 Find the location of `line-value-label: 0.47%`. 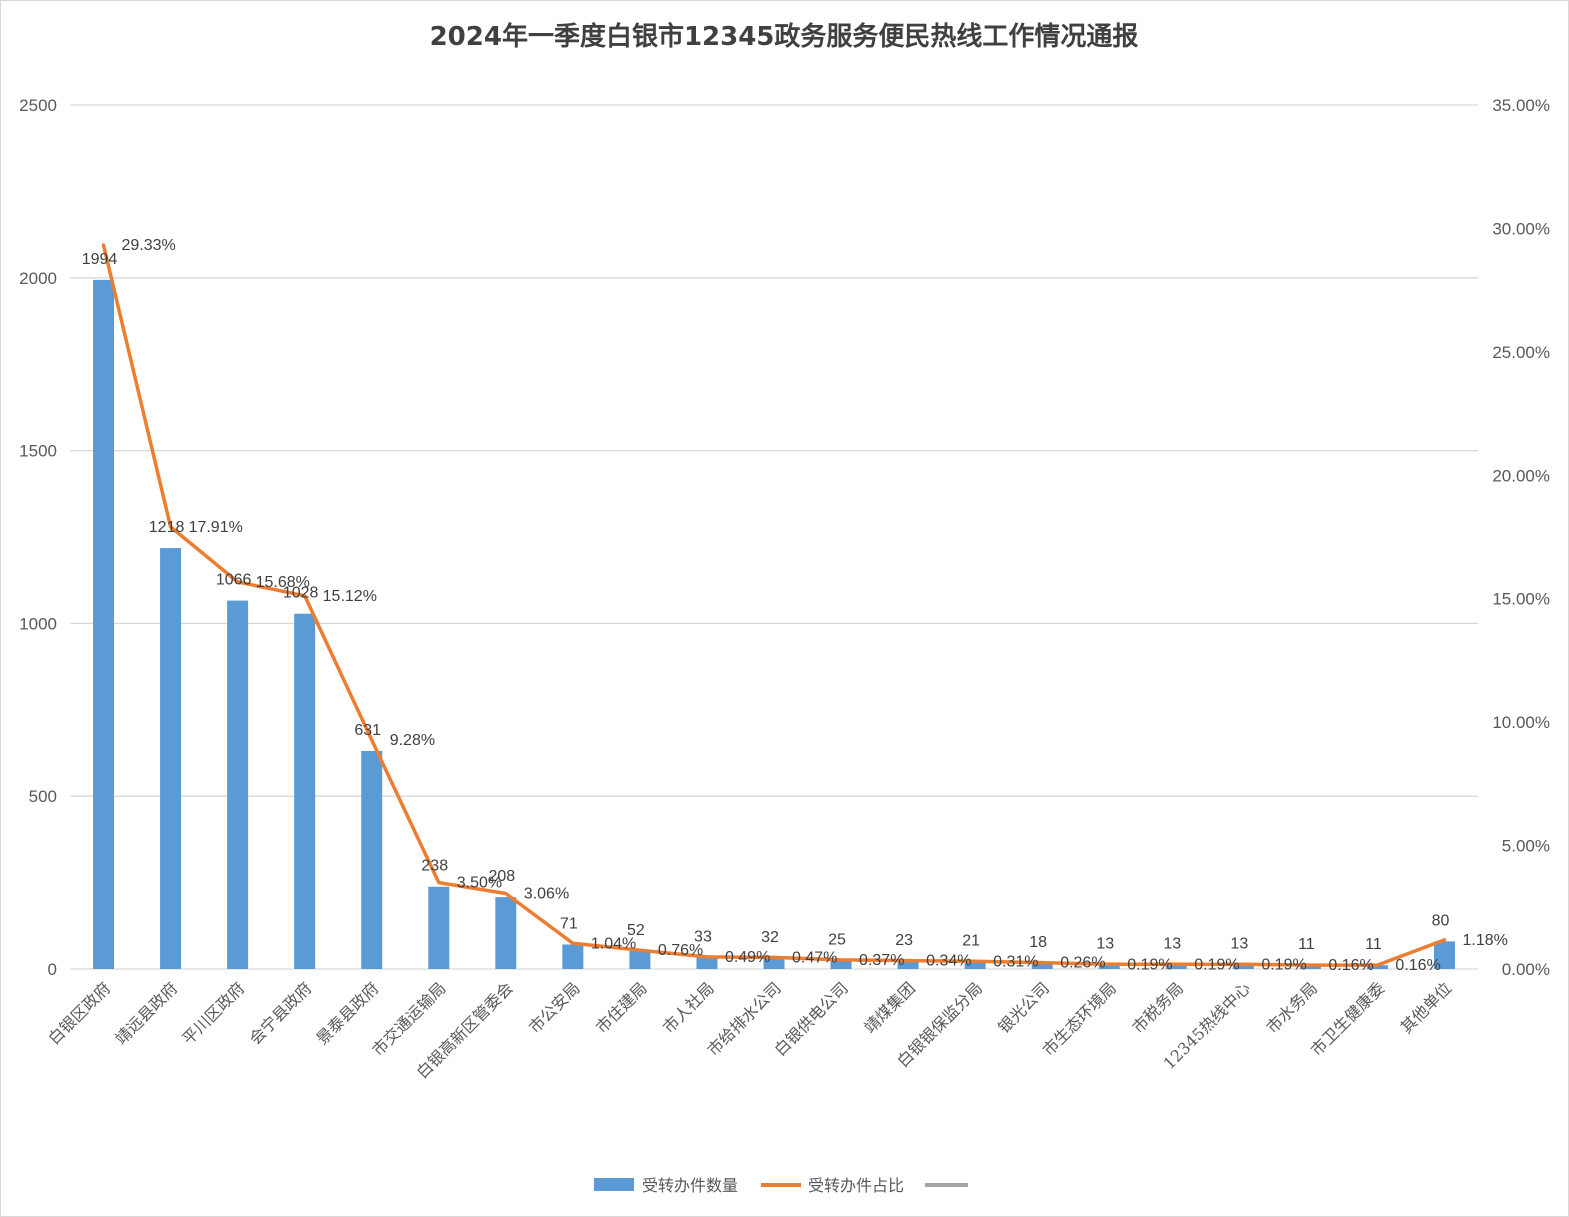

line-value-label: 0.47% is located at coordinates (814, 957).